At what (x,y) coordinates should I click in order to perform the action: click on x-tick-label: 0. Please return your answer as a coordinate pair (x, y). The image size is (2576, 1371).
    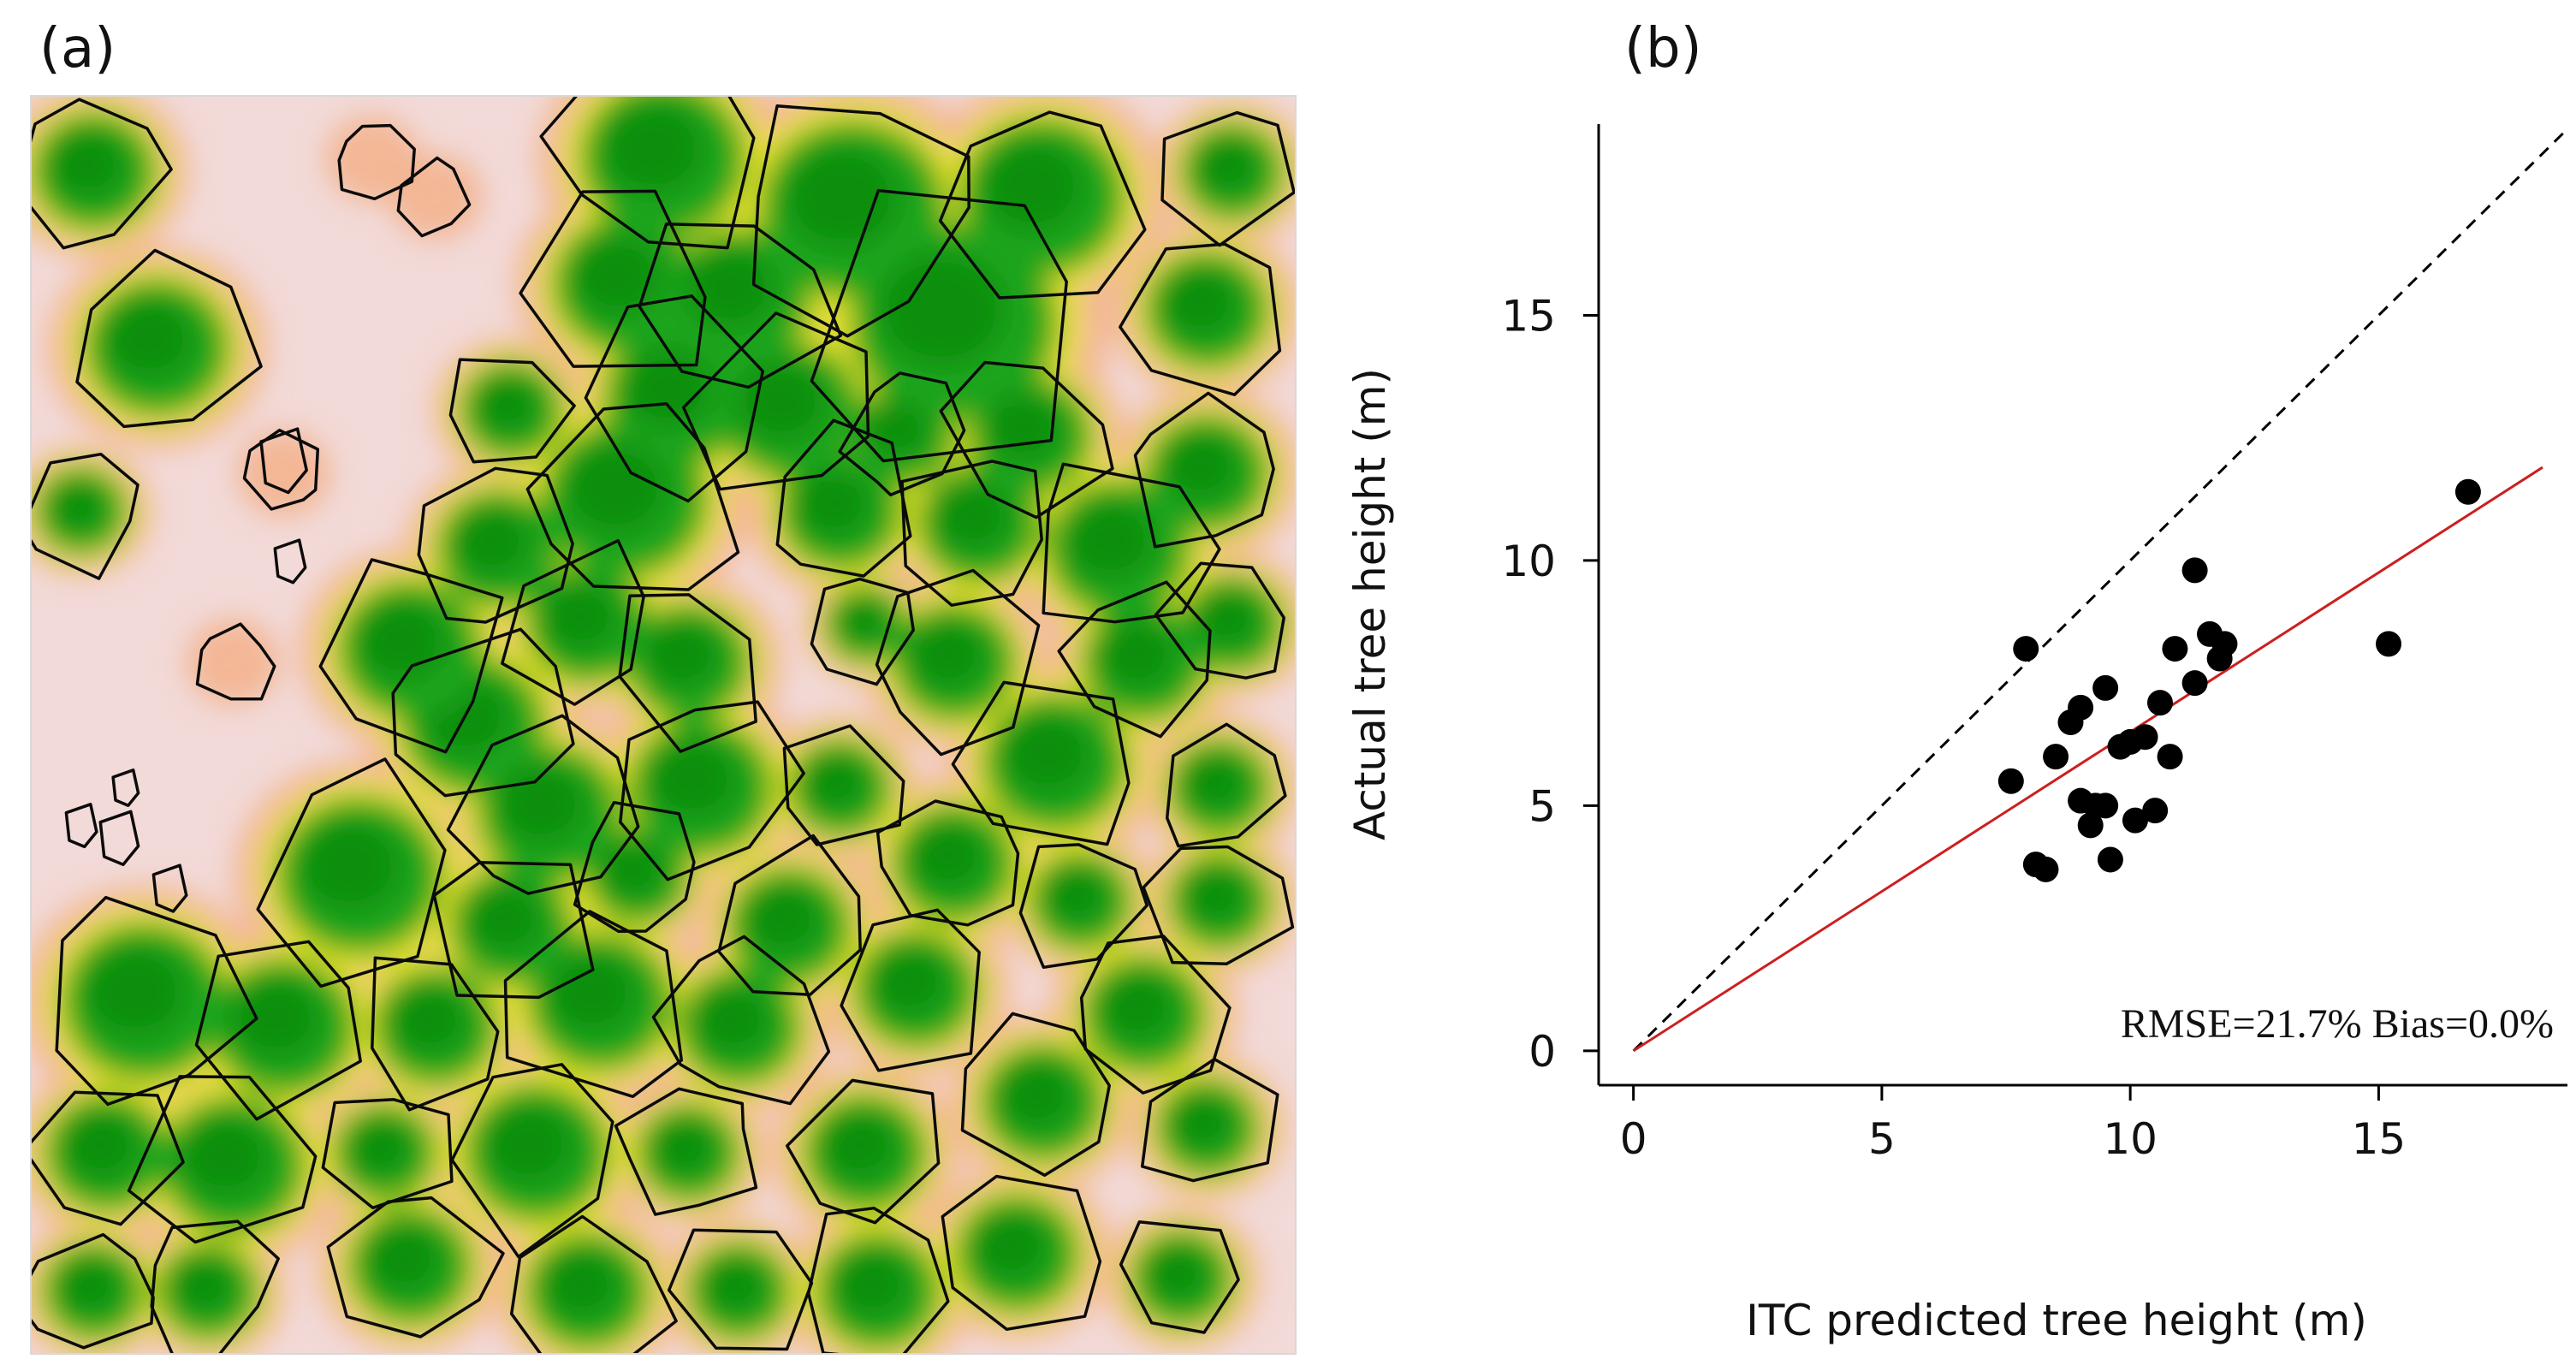
    Looking at the image, I should click on (1633, 1139).